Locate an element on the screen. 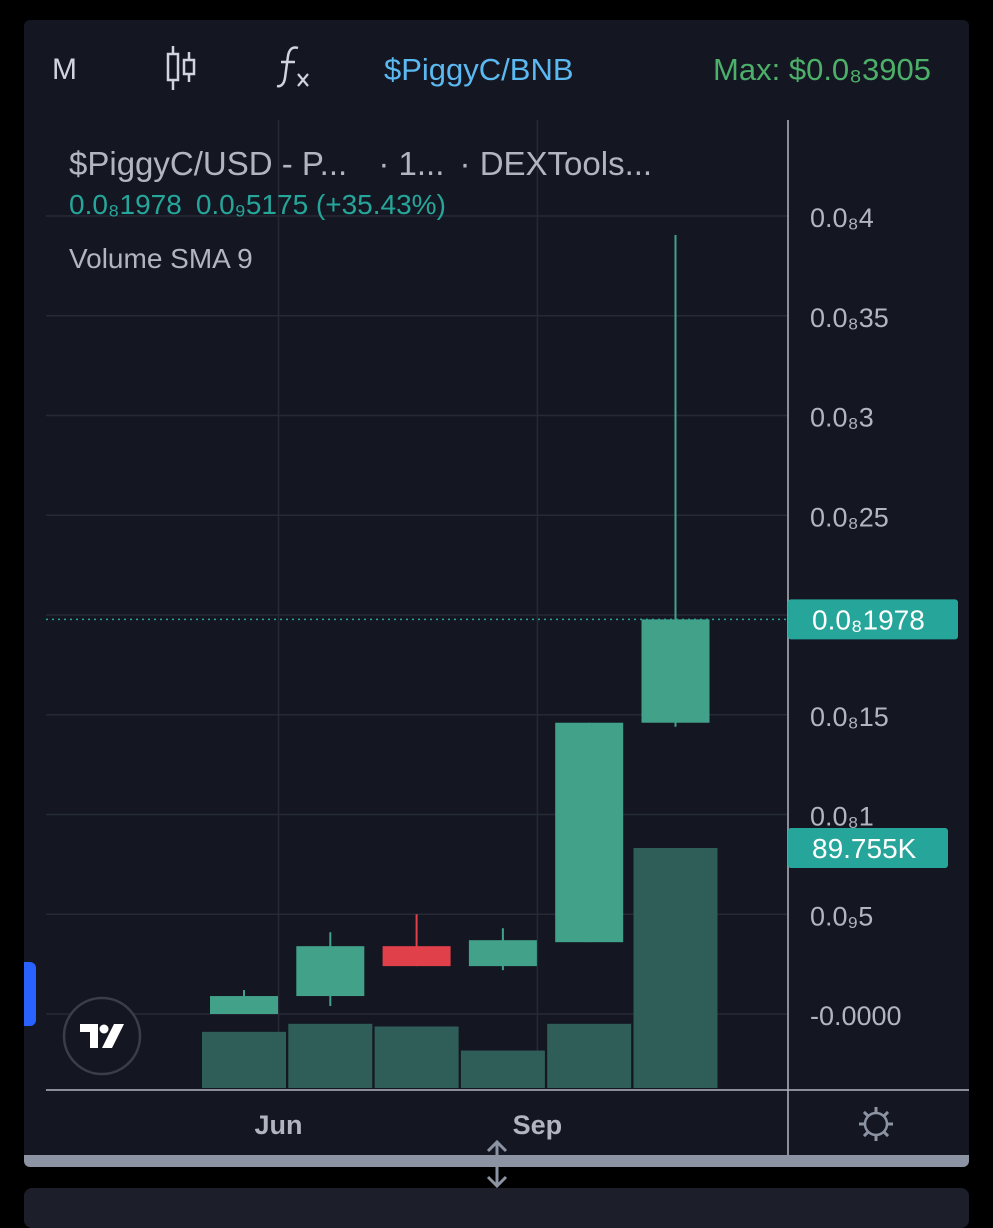 The width and height of the screenshot is (993, 1228). bottom-panel is located at coordinates (496, 1208).